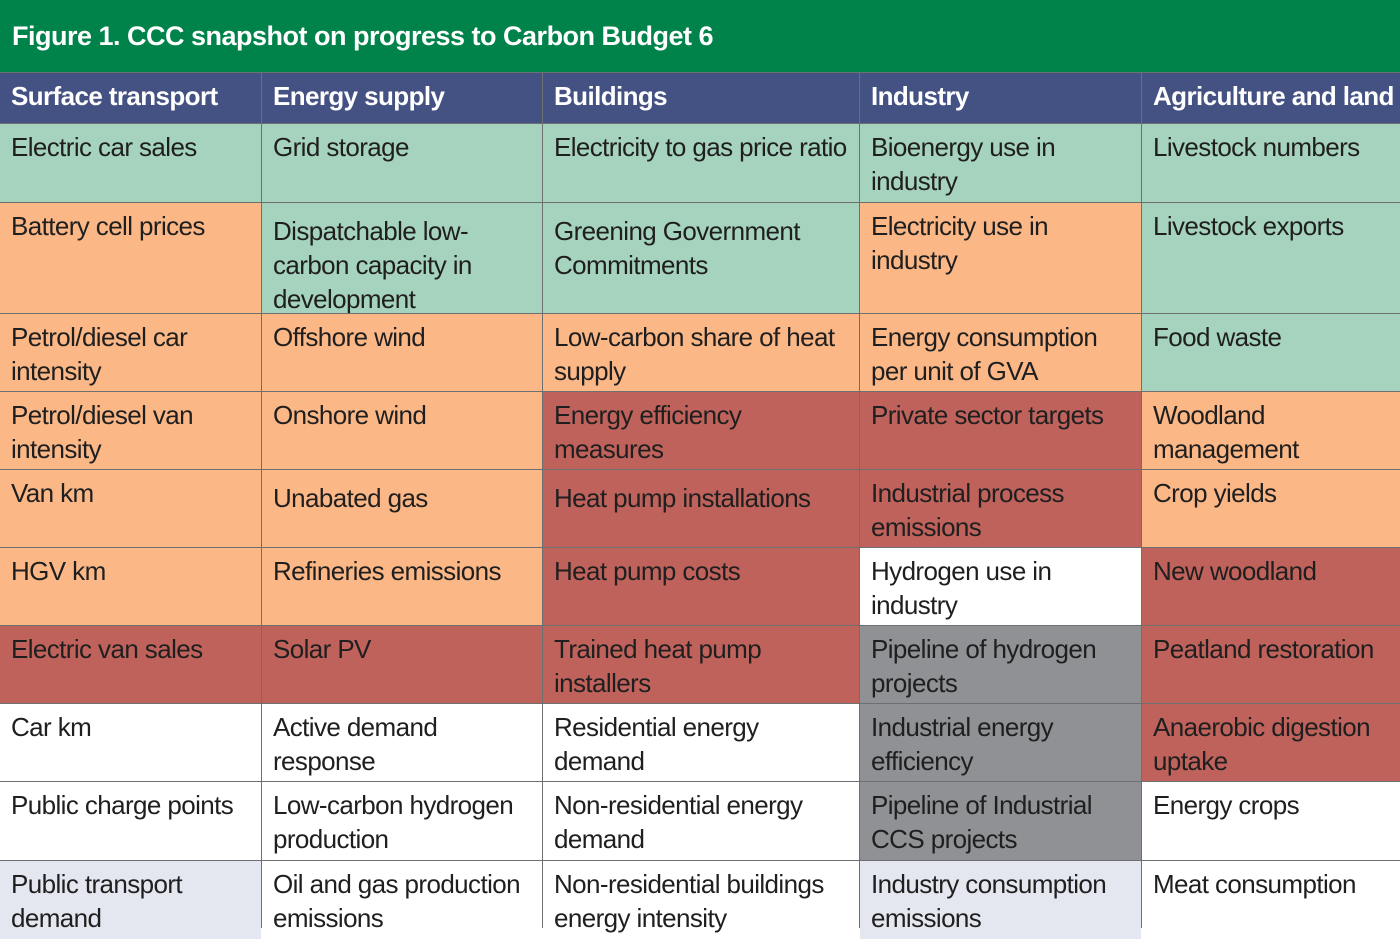 This screenshot has width=1400, height=939. Describe the element at coordinates (402, 163) in the screenshot. I see `table-cell: Grid storage` at that location.